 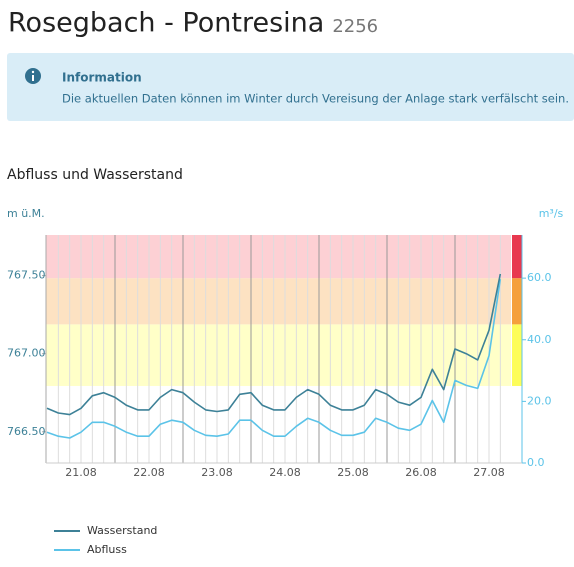 I want to click on x-tick-label: 25.08, so click(x=353, y=472).